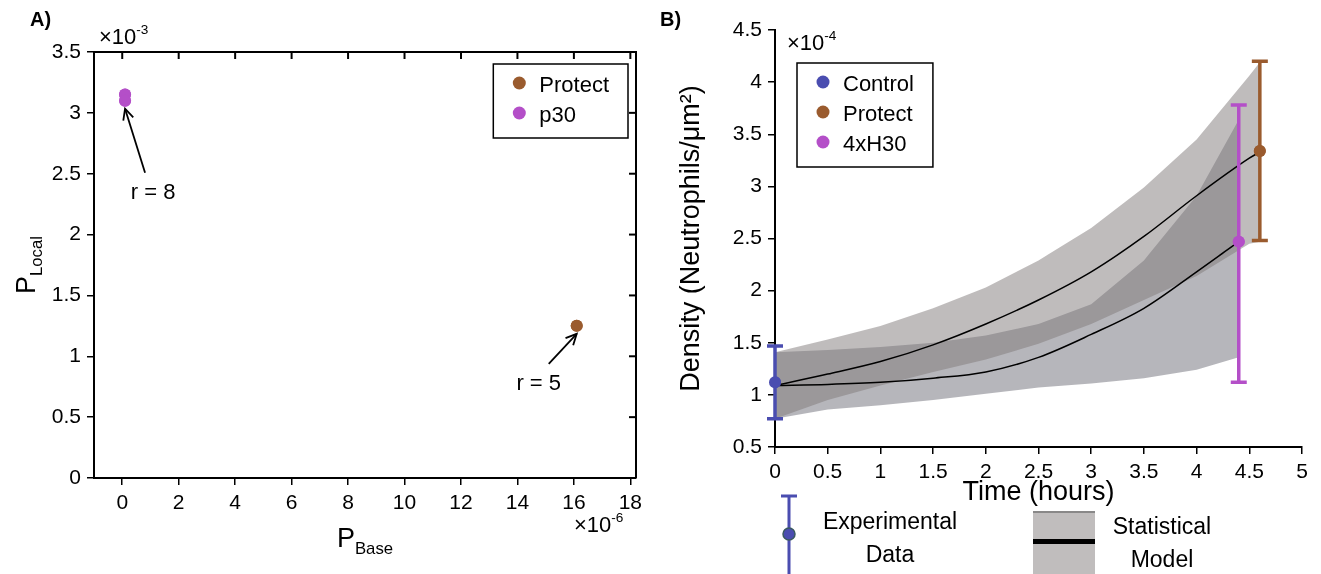  What do you see at coordinates (828, 471) in the screenshot?
I see `x-tick-label: 0.5` at bounding box center [828, 471].